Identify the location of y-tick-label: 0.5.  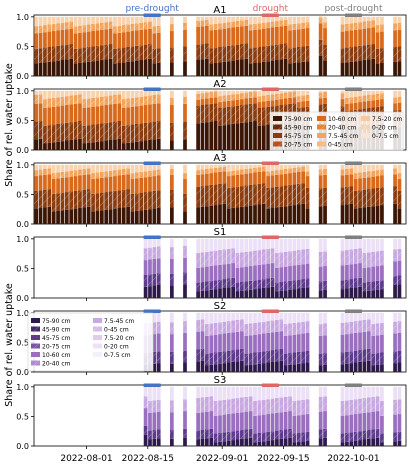
(22, 416).